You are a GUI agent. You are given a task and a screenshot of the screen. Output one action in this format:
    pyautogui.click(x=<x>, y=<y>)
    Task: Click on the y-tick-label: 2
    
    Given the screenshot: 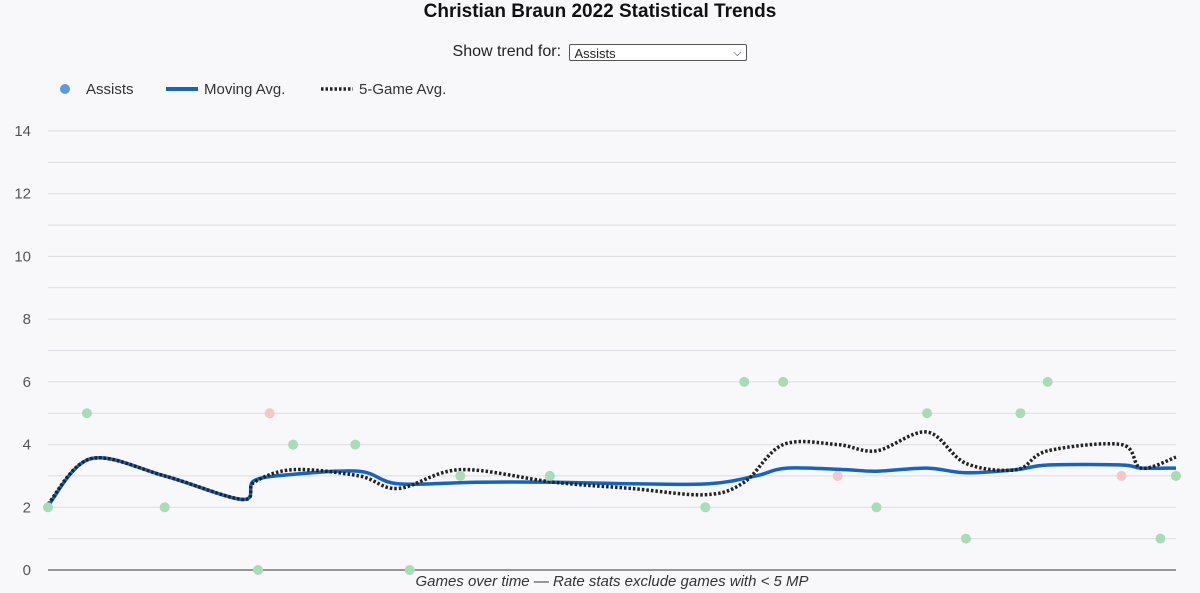 What is the action you would take?
    pyautogui.click(x=27, y=507)
    